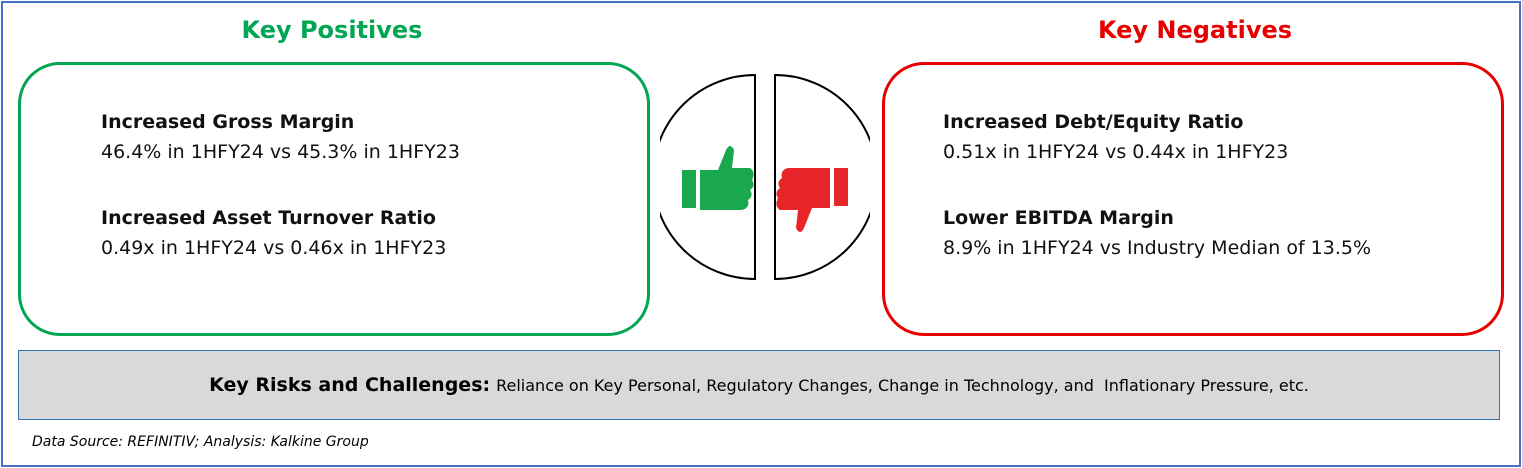 The image size is (1522, 468). What do you see at coordinates (1093, 122) in the screenshot?
I see `heading: Increased Debt/Equity Ratio` at bounding box center [1093, 122].